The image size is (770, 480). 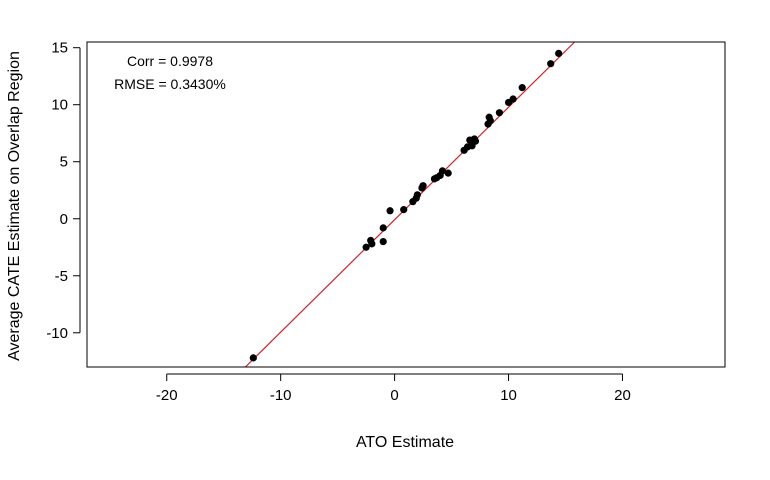 I want to click on y-tick-label: 0, so click(x=64, y=219).